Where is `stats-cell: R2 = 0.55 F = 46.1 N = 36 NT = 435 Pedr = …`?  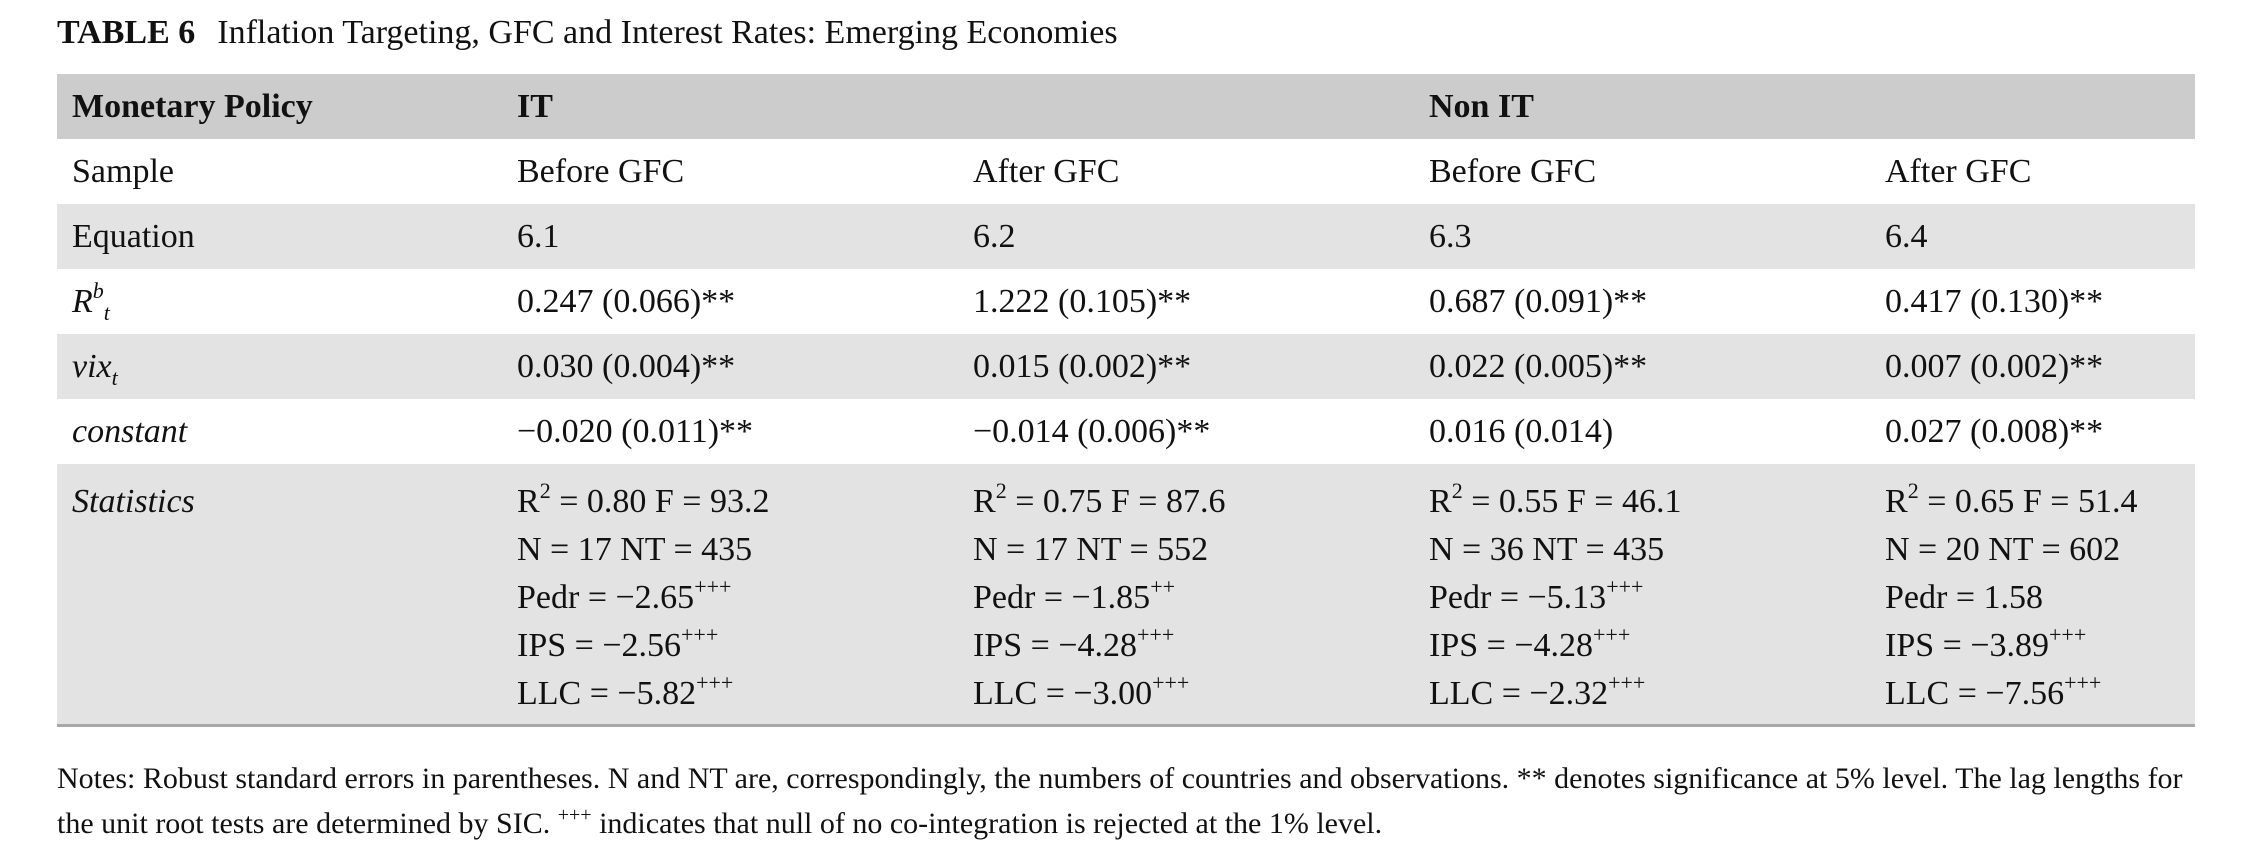
stats-cell: R2 = 0.55 F = 46.1 N = 36 NT = 435 Pedr = … is located at coordinates (1642, 595).